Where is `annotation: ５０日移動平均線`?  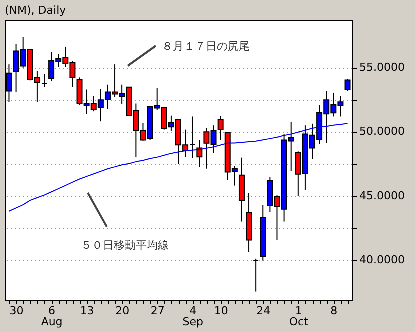 annotation: ５０日移動平均線 is located at coordinates (125, 245).